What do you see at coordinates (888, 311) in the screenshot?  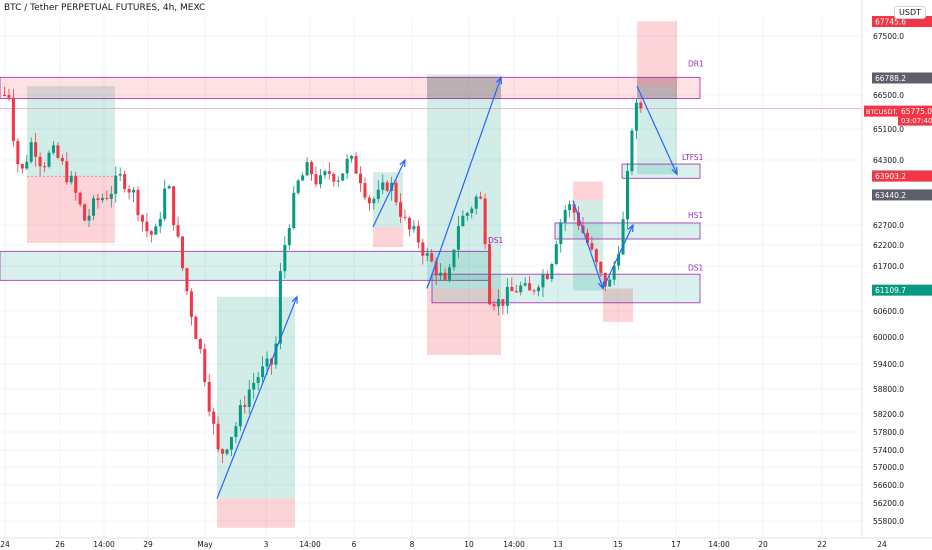 I see `price-tick-label: 60600.0` at bounding box center [888, 311].